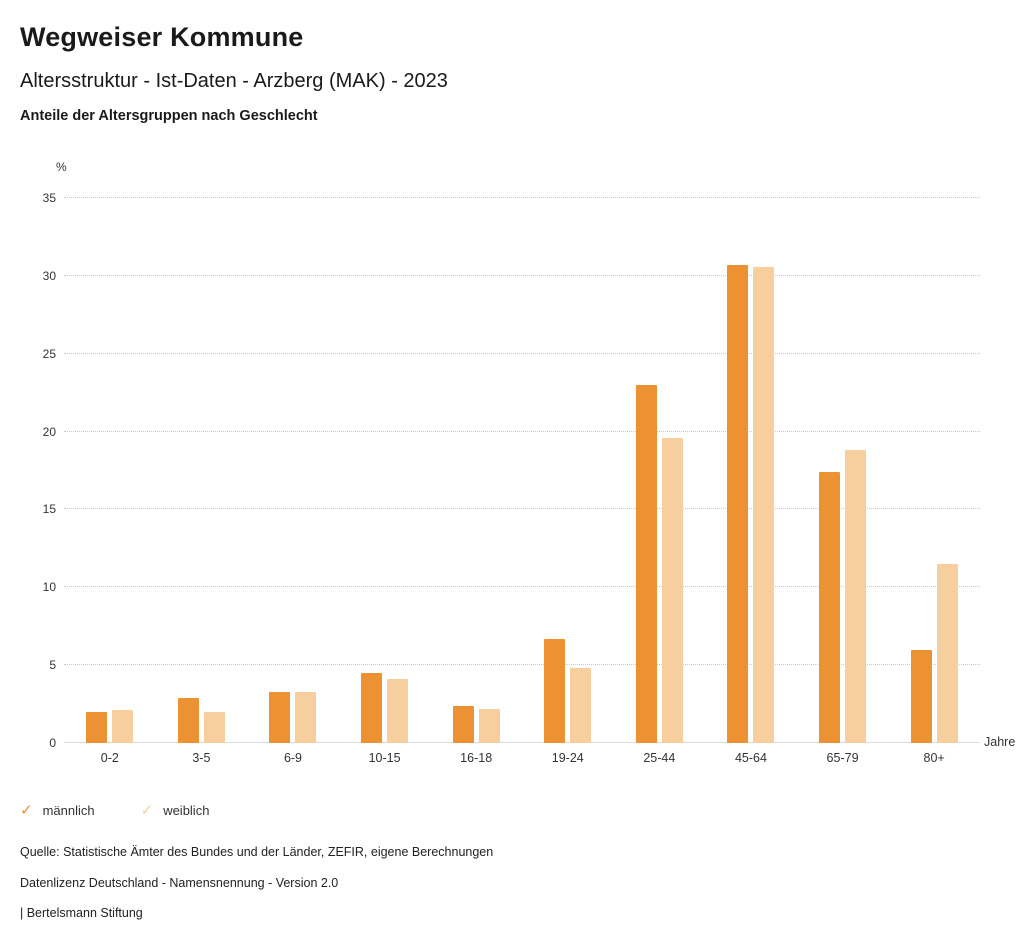 This screenshot has width=1024, height=946. What do you see at coordinates (934, 758) in the screenshot?
I see `x-tick-label: 80+` at bounding box center [934, 758].